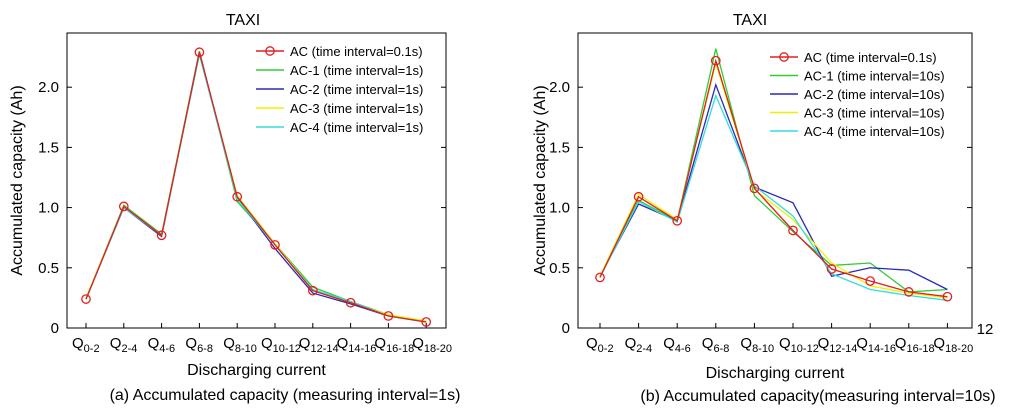  What do you see at coordinates (985, 329) in the screenshot?
I see `extra-label: 12` at bounding box center [985, 329].